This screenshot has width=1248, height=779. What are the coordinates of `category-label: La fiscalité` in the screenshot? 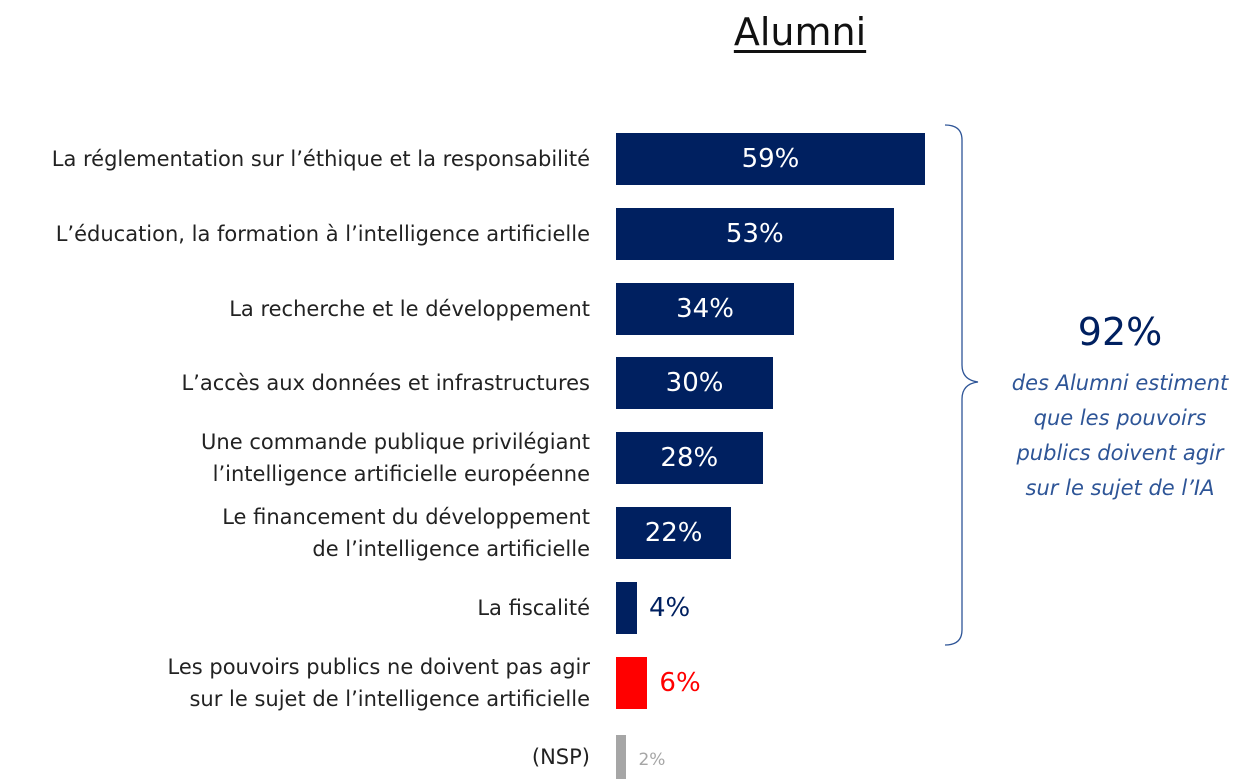 It's located at (533, 607).